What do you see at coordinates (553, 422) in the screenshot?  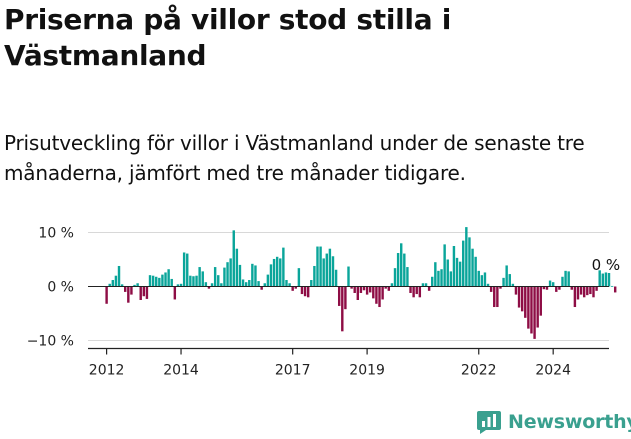 I see `brand-logo: Newsworthy` at bounding box center [553, 422].